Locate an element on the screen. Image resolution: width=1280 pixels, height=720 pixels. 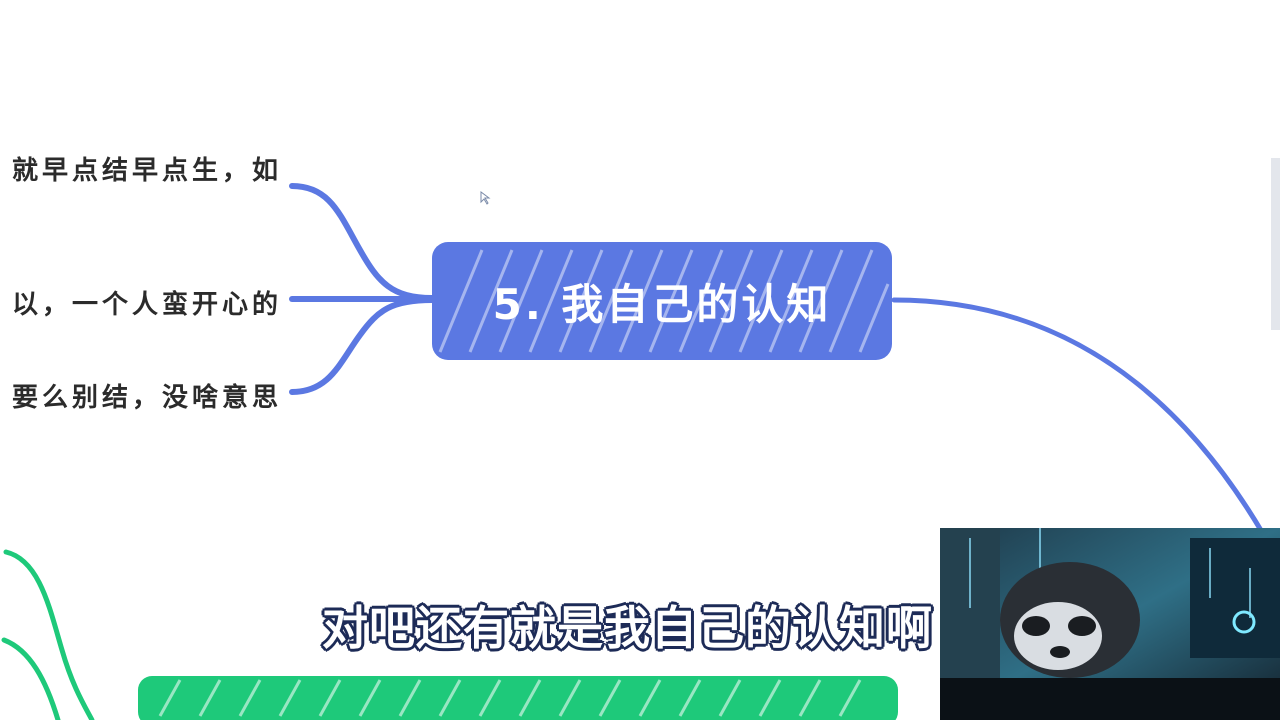
subtitle-caption: 对吧还有就是我自己的认知啊 is located at coordinates (627, 628).